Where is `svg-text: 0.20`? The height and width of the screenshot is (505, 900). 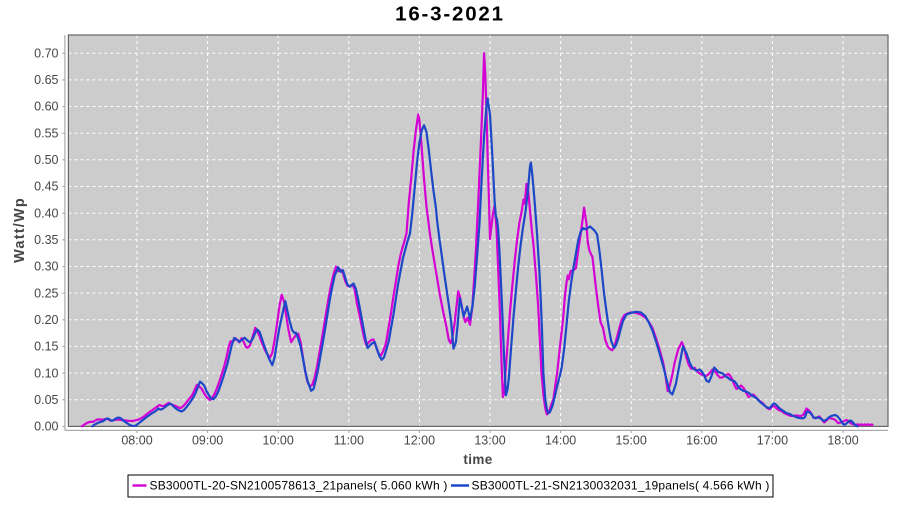 svg-text: 0.20 is located at coordinates (46, 320).